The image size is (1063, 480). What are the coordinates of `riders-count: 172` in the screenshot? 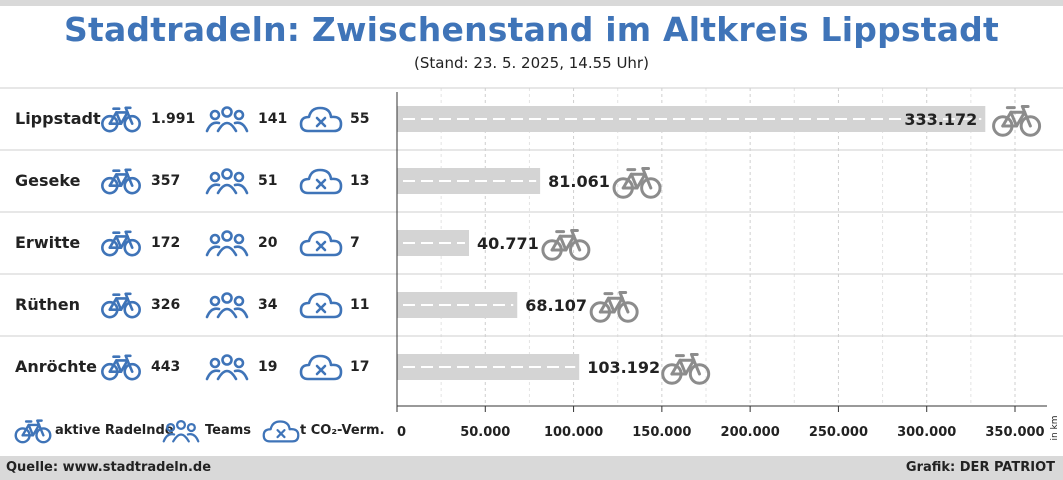 It's located at (166, 243).